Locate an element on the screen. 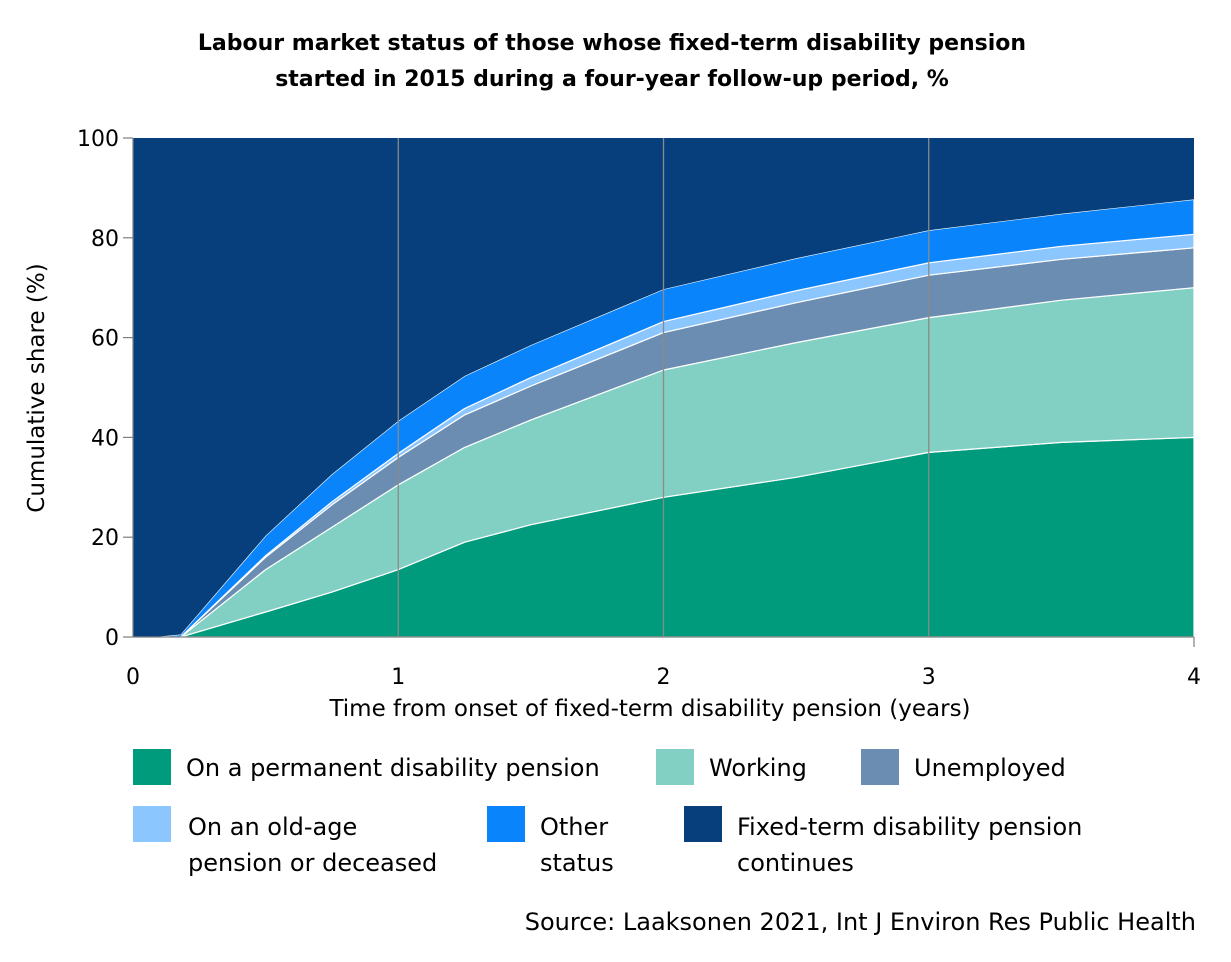 This screenshot has width=1231, height=962. legend-swatch-other-status is located at coordinates (506, 824).